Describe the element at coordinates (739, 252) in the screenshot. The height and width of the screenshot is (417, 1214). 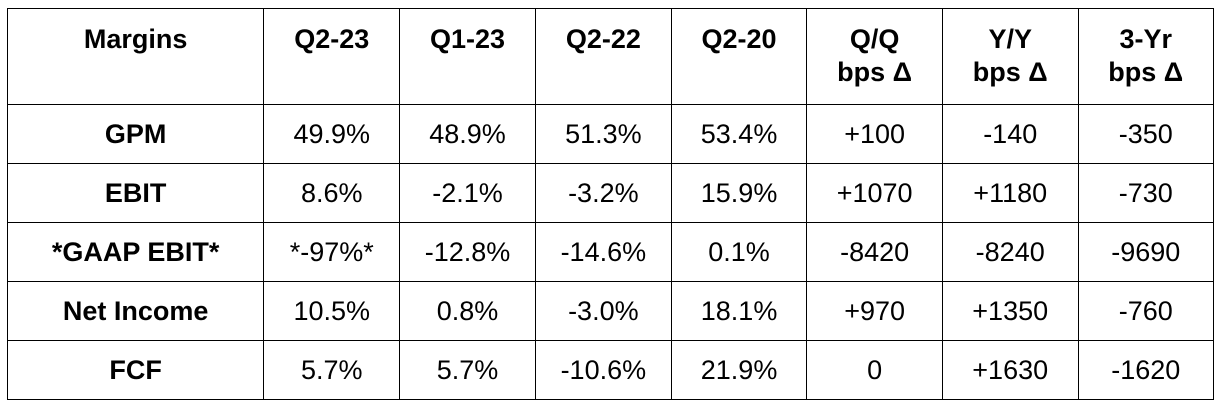
I see `table-cell: 0.1%` at that location.